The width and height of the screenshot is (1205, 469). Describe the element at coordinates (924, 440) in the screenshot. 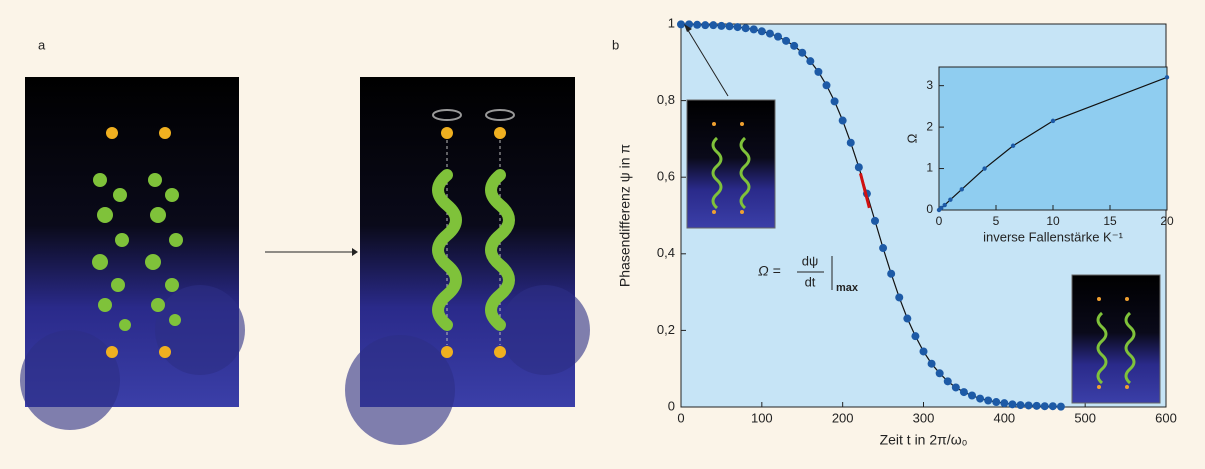

I see `x-axis-label: Zeit t in 2π/ω₀` at that location.